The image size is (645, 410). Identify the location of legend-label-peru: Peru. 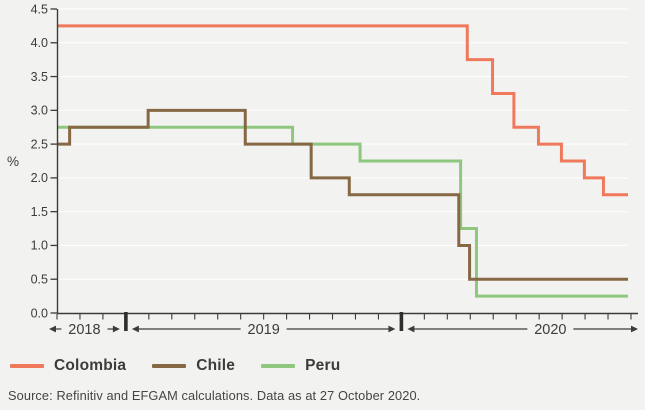
(323, 365).